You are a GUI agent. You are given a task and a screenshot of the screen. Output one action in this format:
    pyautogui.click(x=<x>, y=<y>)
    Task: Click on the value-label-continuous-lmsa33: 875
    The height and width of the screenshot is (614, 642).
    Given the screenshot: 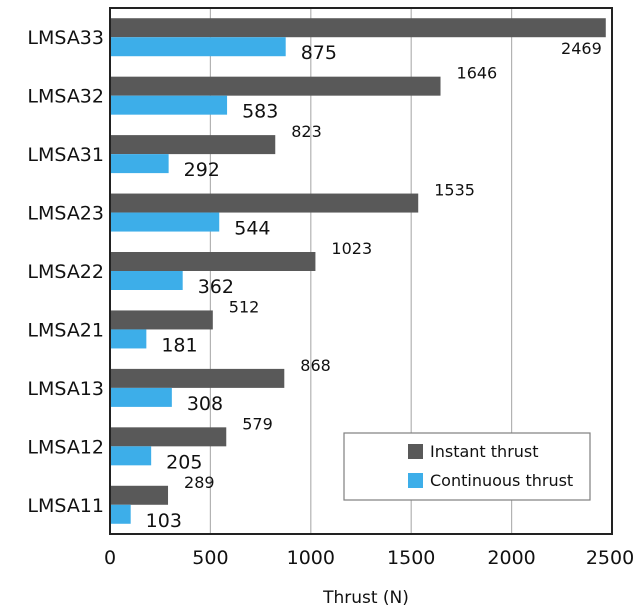 What is the action you would take?
    pyautogui.click(x=319, y=53)
    